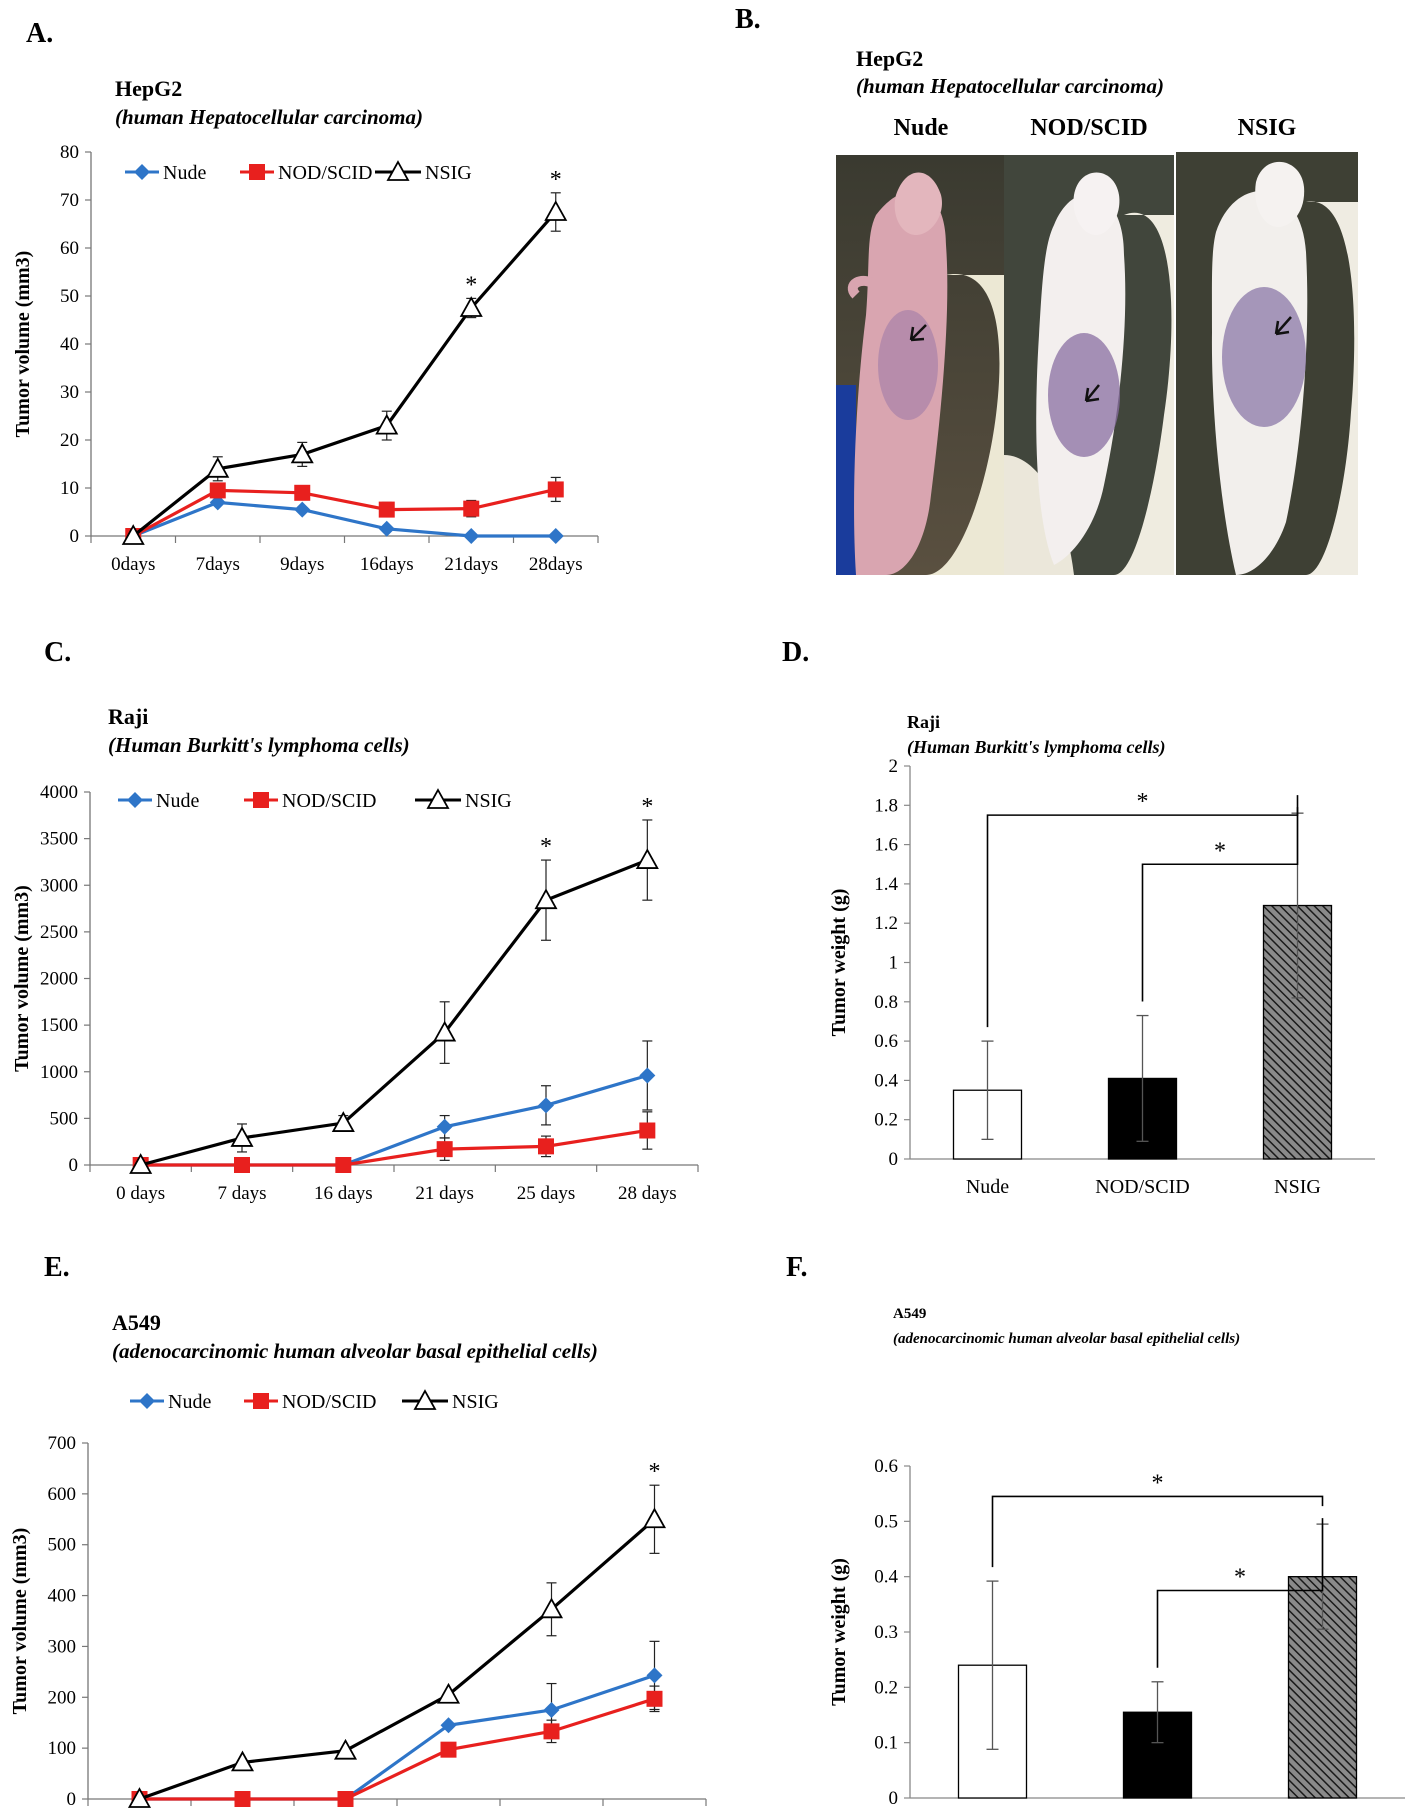 This screenshot has height=1817, width=1418. What do you see at coordinates (40, 33) in the screenshot?
I see `panel-letter-a: A.` at bounding box center [40, 33].